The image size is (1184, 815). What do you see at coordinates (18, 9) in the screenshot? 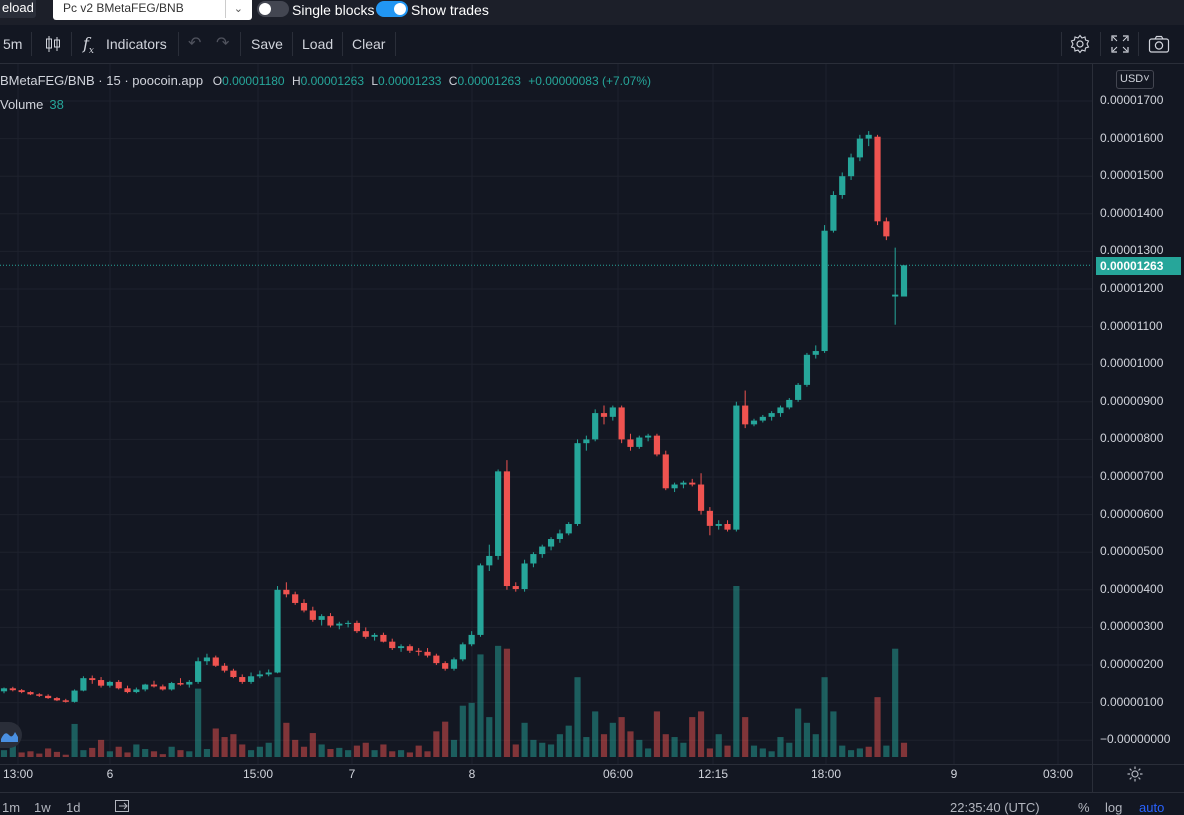
I see `reload-button: eload` at bounding box center [18, 9].